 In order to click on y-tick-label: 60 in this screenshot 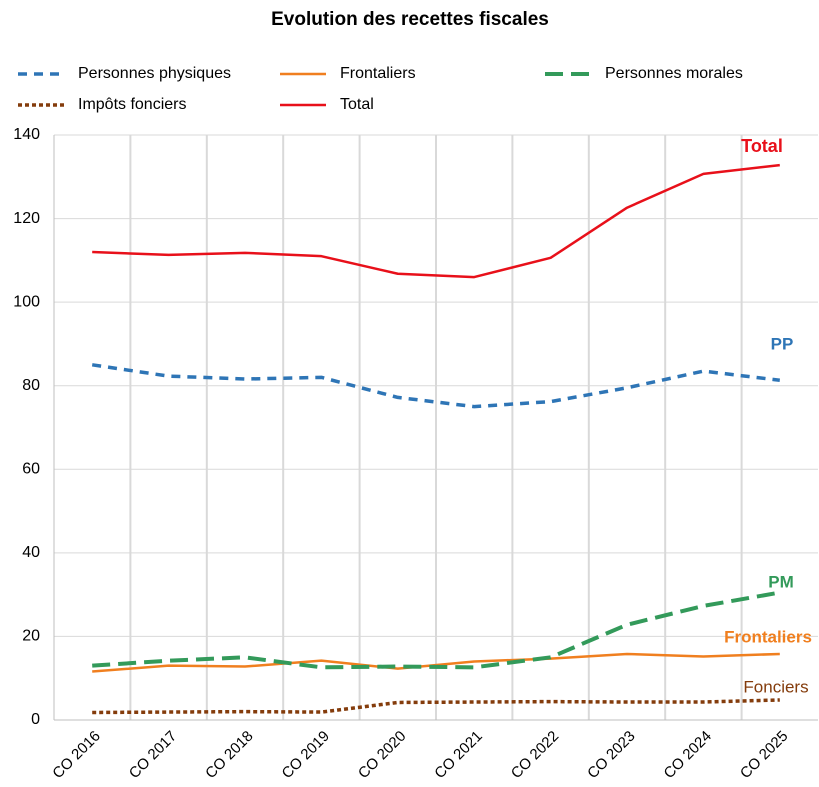, I will do `click(31, 469)`.